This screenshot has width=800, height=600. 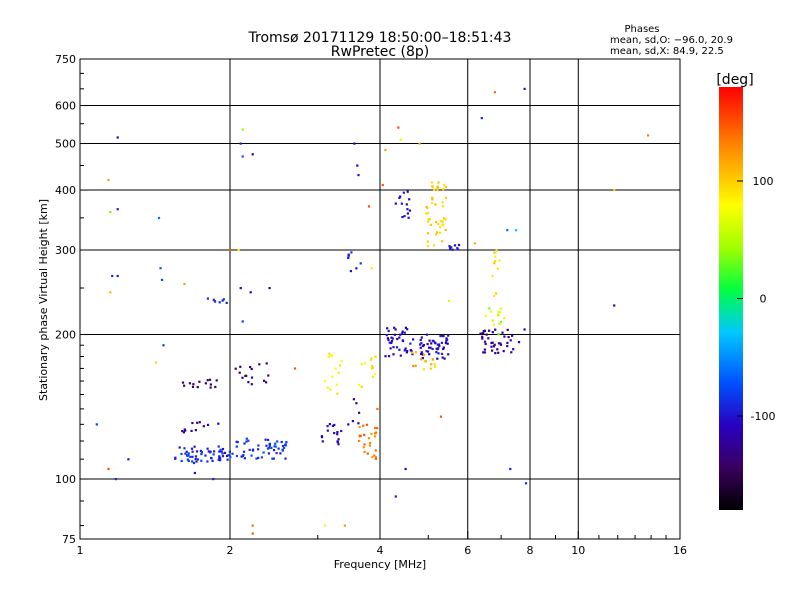 I want to click on x-tick-label: 4, so click(x=380, y=550).